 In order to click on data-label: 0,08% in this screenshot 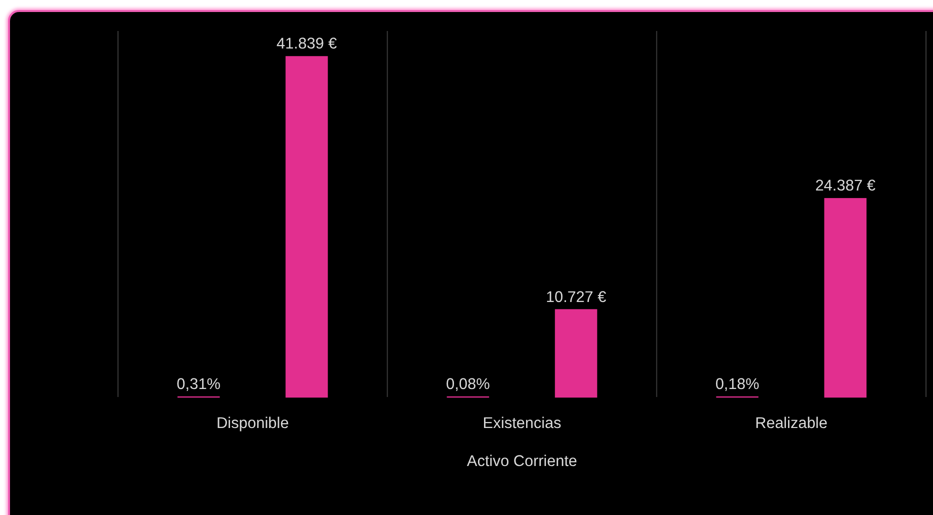, I will do `click(468, 384)`.